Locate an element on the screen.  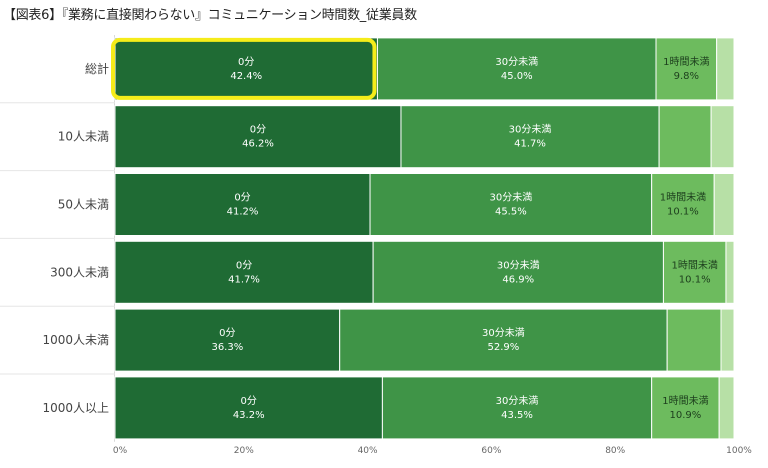
data-label-value: 46.9% is located at coordinates (518, 279).